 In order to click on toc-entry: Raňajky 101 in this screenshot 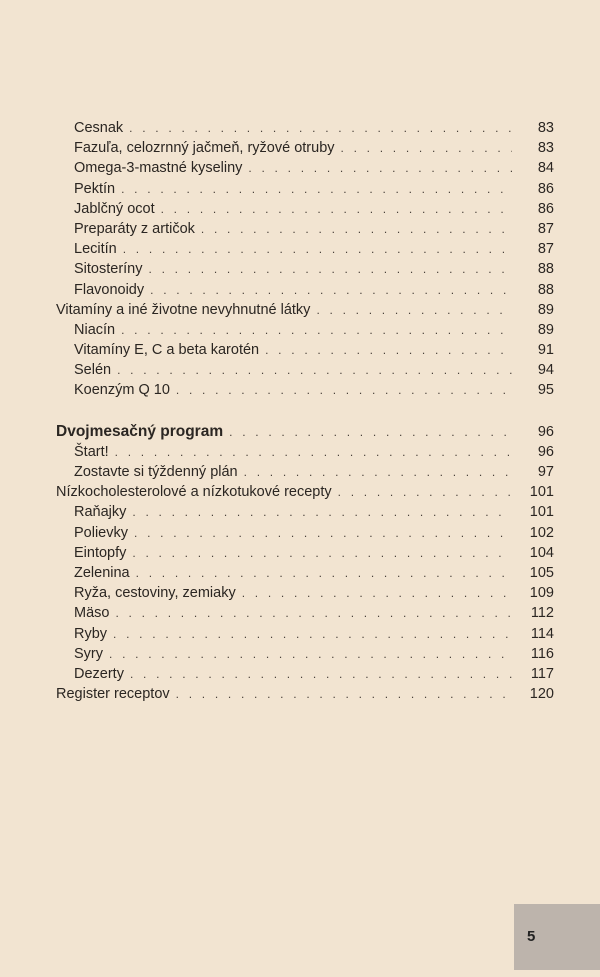, I will do `click(305, 512)`.